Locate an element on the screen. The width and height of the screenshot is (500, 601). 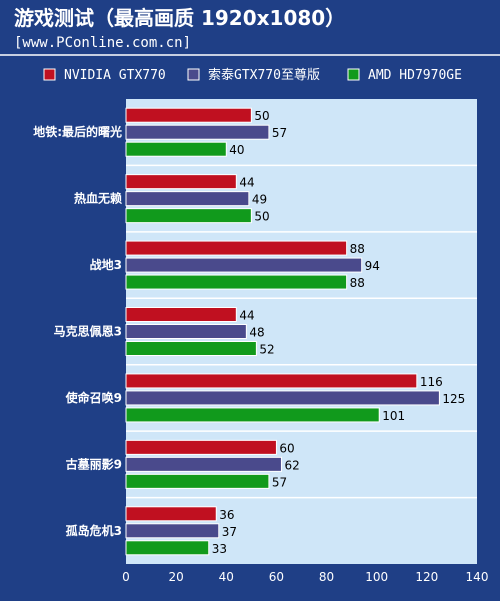
x-tick-label: 20 is located at coordinates (176, 577).